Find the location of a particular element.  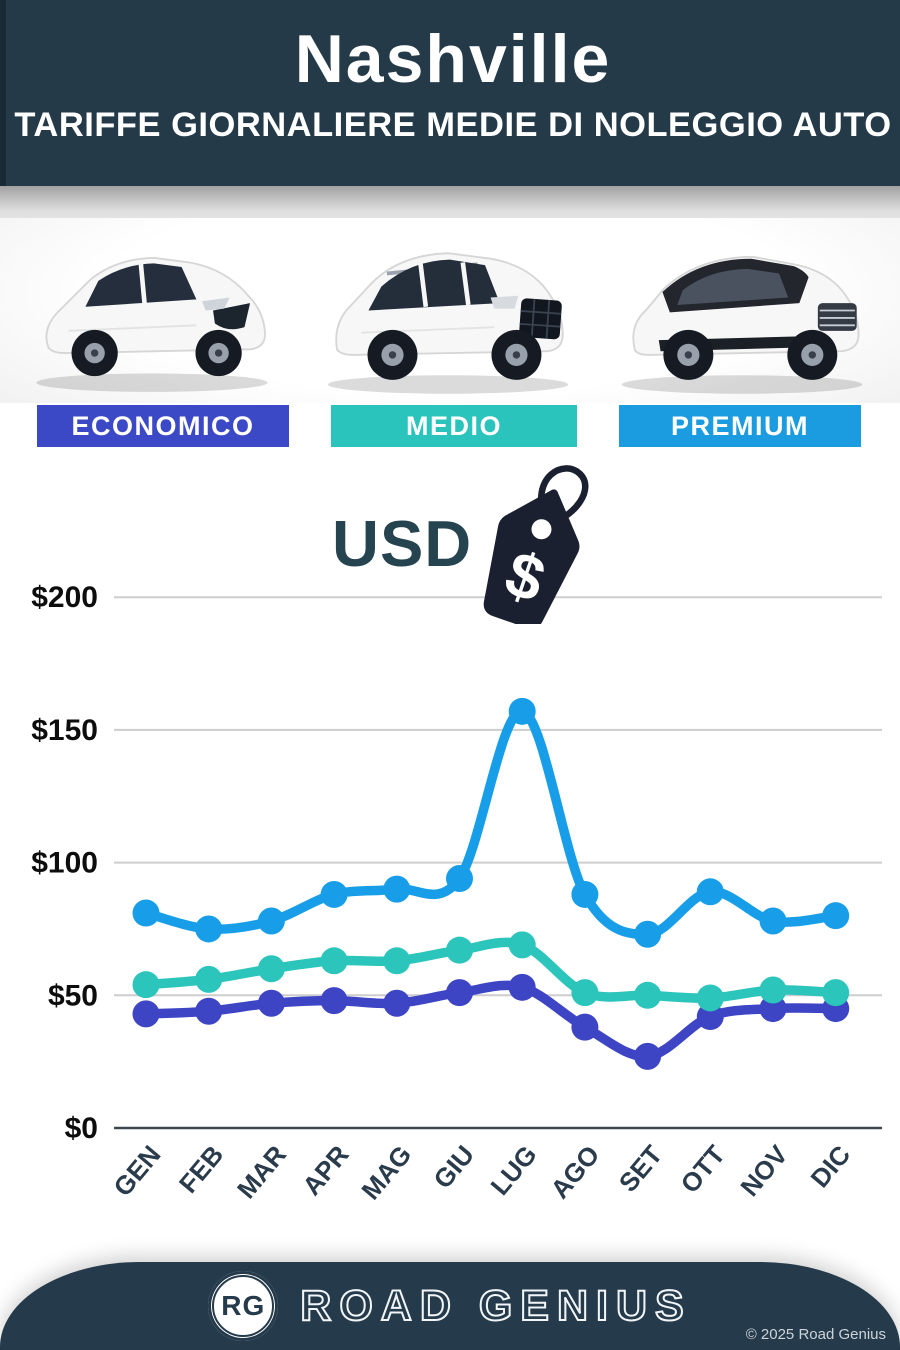

series-line-premium is located at coordinates (491, 823).